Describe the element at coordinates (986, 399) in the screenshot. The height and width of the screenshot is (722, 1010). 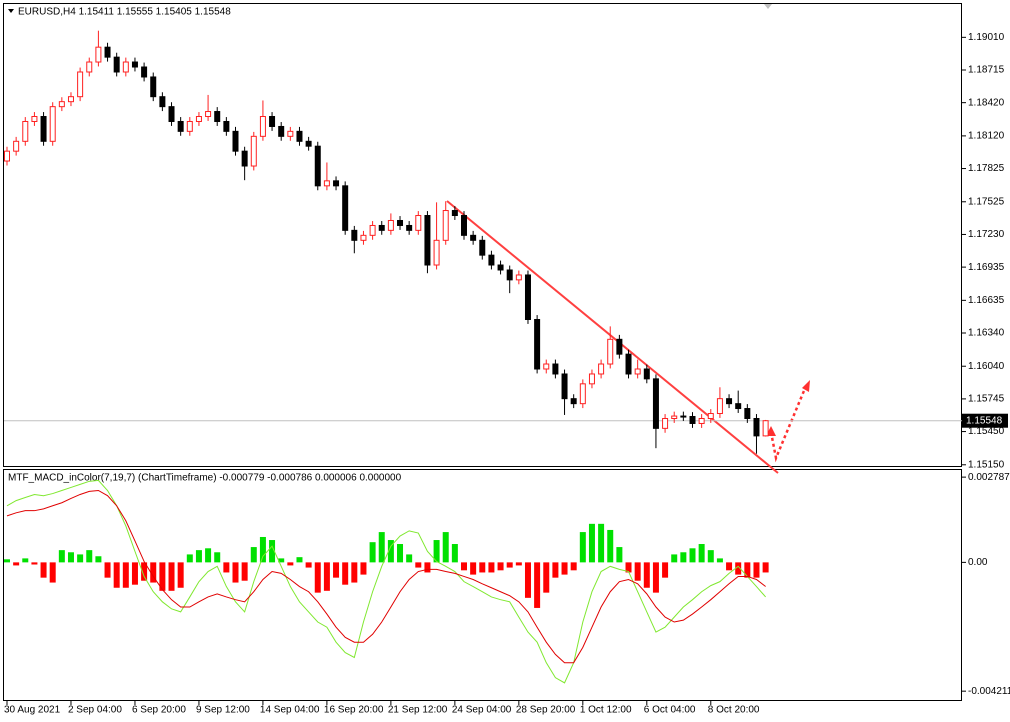
I see `y-tick-label: 1.15745` at that location.